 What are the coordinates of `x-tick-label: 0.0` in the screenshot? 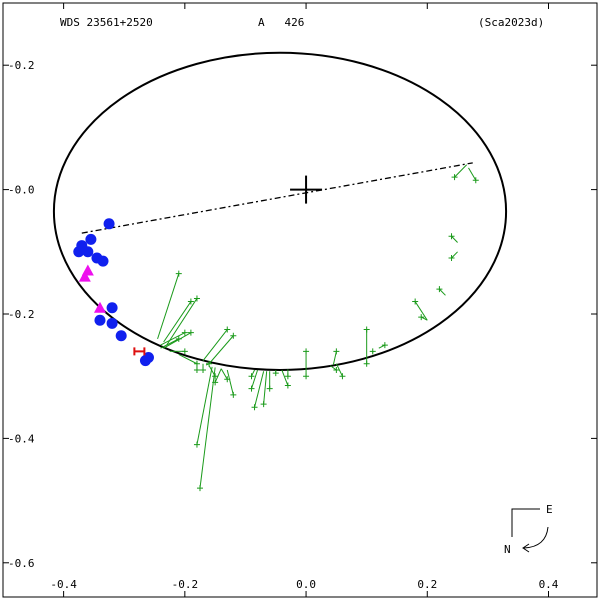 It's located at (306, 584).